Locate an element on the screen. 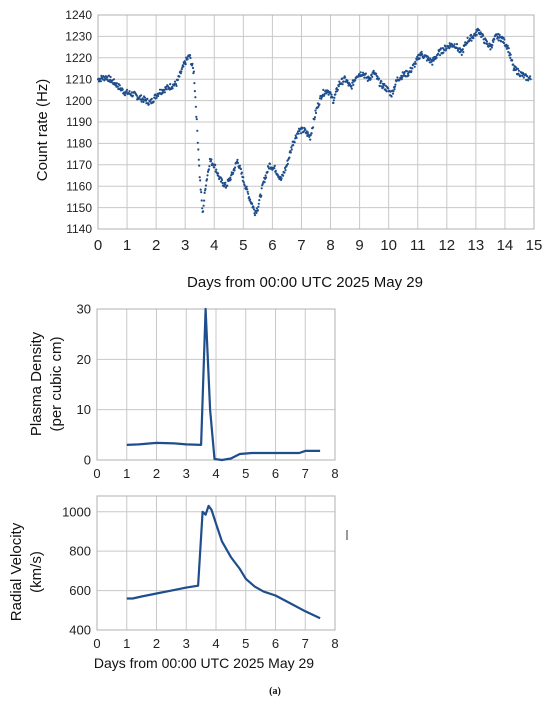 The height and width of the screenshot is (705, 550). x-tick-label: 12 is located at coordinates (446, 245).